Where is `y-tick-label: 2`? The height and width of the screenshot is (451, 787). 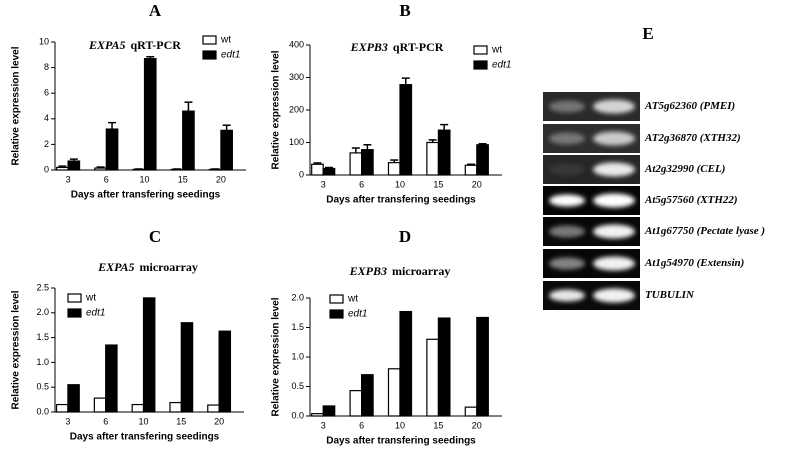
y-tick-label: 2 is located at coordinates (46, 144).